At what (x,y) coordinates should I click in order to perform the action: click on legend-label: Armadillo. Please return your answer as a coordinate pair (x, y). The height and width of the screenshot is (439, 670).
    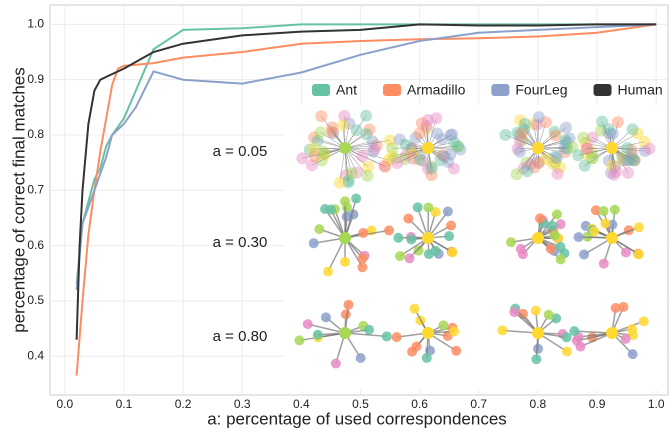
    Looking at the image, I should click on (436, 90).